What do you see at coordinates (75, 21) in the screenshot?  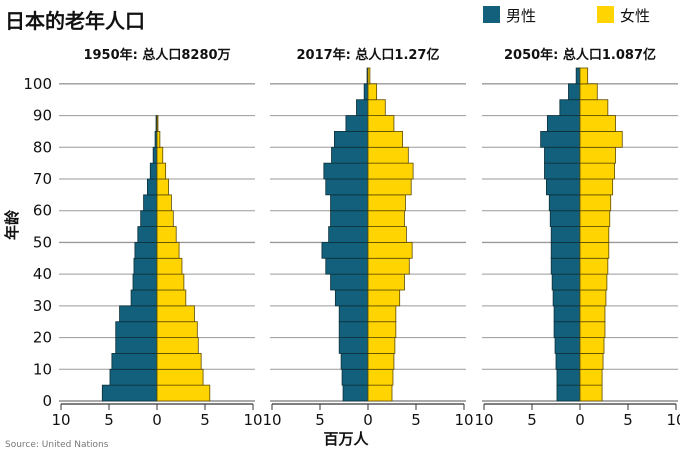 I see `chart-title: 日本的老年人口` at bounding box center [75, 21].